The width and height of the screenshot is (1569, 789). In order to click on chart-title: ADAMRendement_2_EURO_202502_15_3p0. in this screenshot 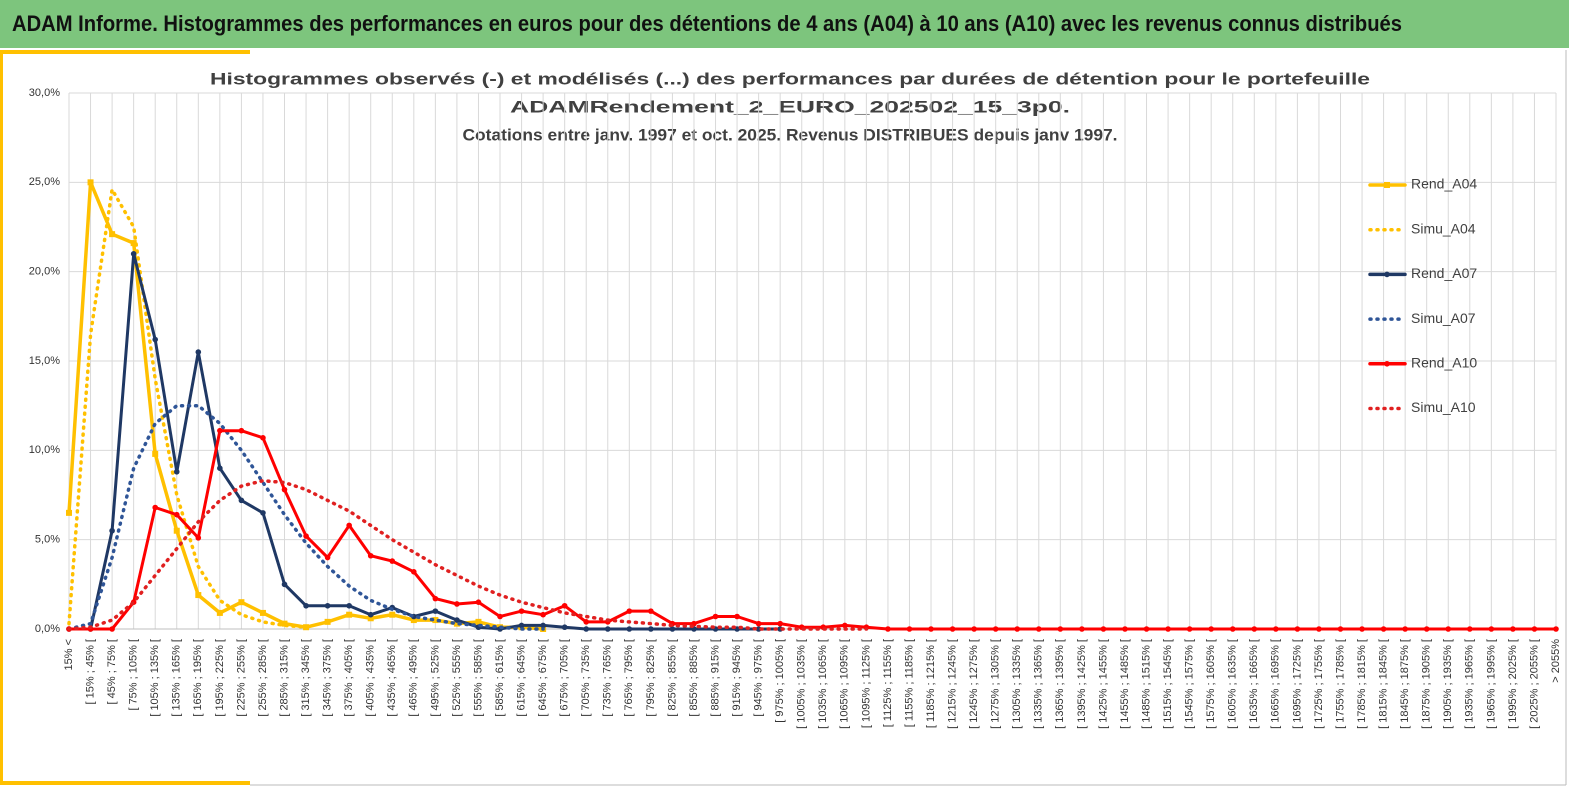, I will do `click(790, 106)`.